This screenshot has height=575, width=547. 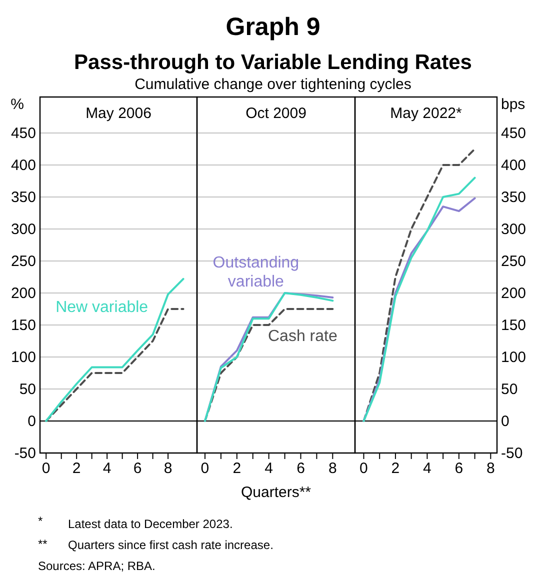 What do you see at coordinates (97, 566) in the screenshot?
I see `source-note: Sources: APRA; RBA.` at bounding box center [97, 566].